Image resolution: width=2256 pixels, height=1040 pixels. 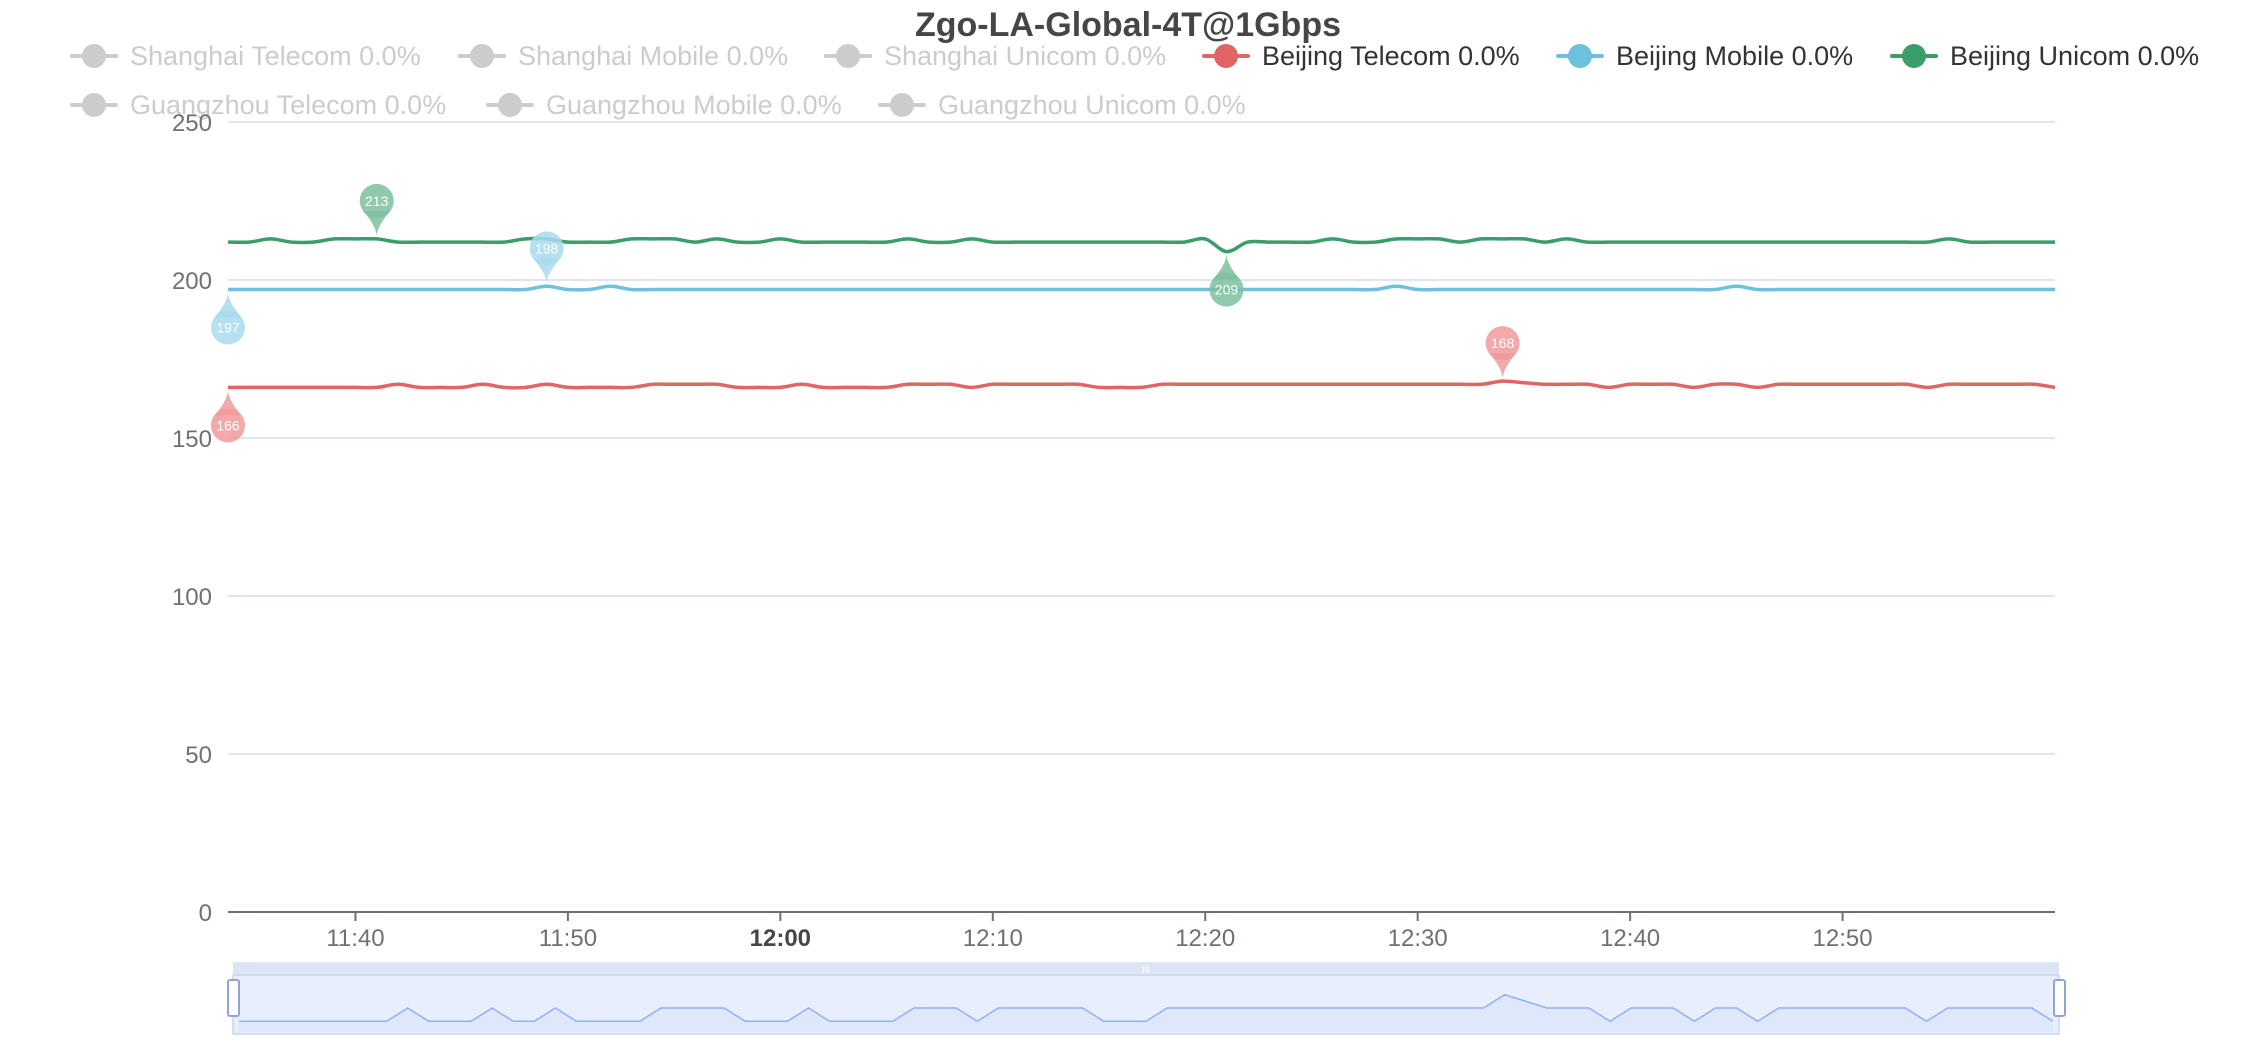 I want to click on series-line-beijing-unicom, so click(x=1141, y=245).